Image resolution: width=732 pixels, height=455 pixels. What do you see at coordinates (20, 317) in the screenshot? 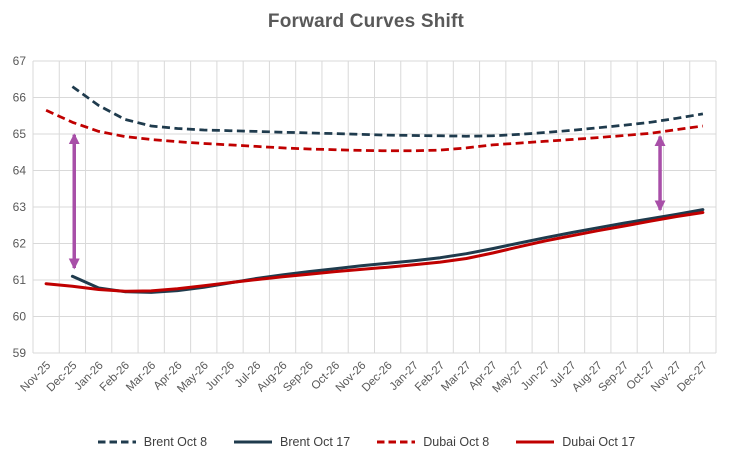
I see `y-axis-tick-label: 60` at bounding box center [20, 317].